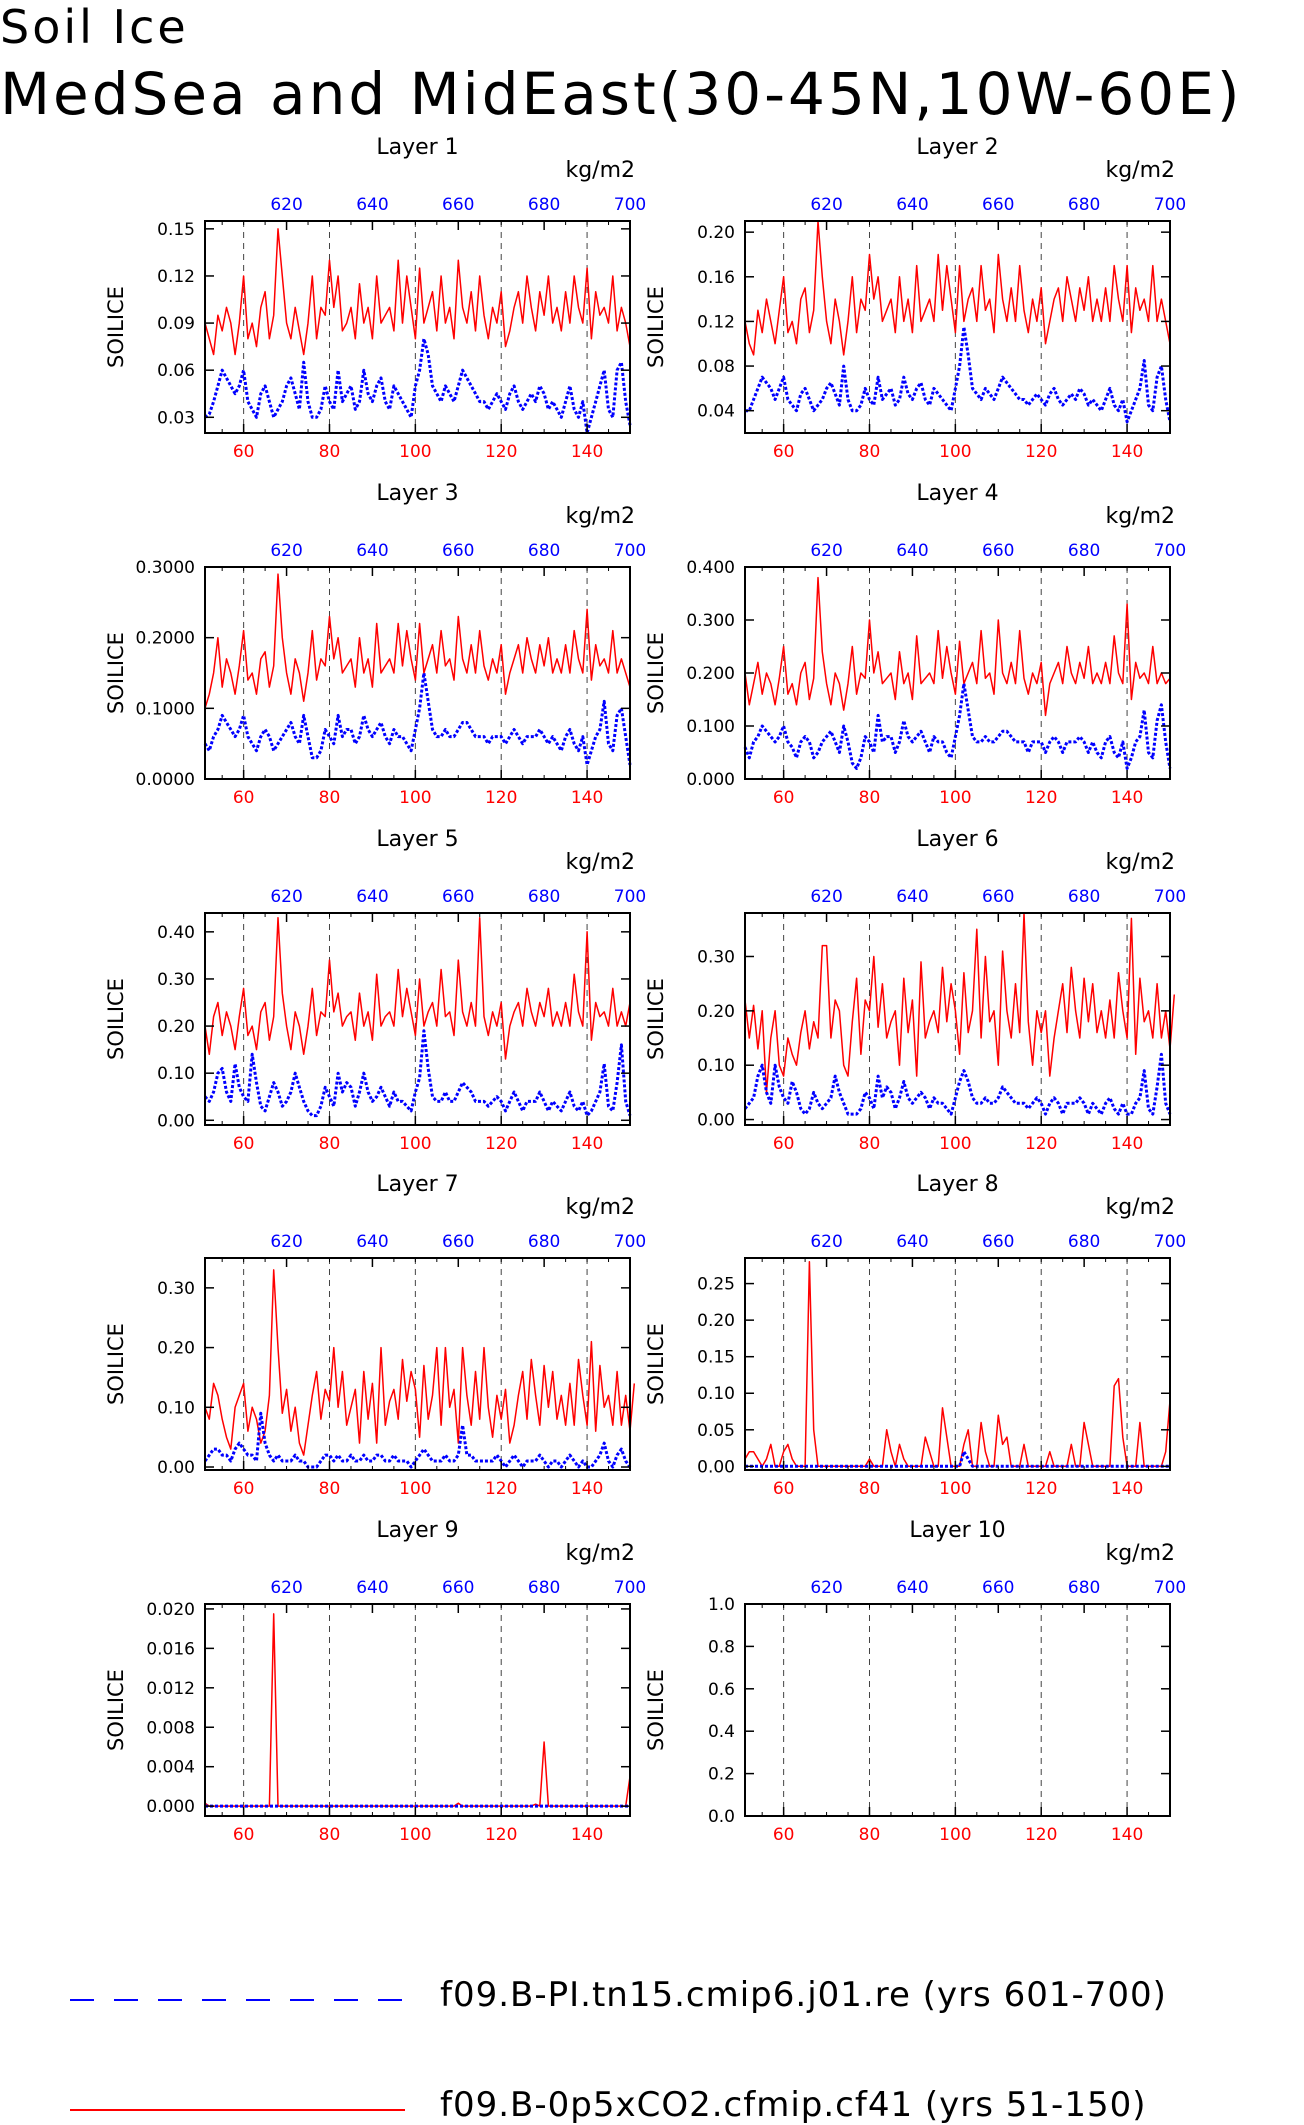 The height and width of the screenshot is (2125, 1304). Describe the element at coordinates (716, 367) in the screenshot. I see `y-tick-label: 0.08` at that location.